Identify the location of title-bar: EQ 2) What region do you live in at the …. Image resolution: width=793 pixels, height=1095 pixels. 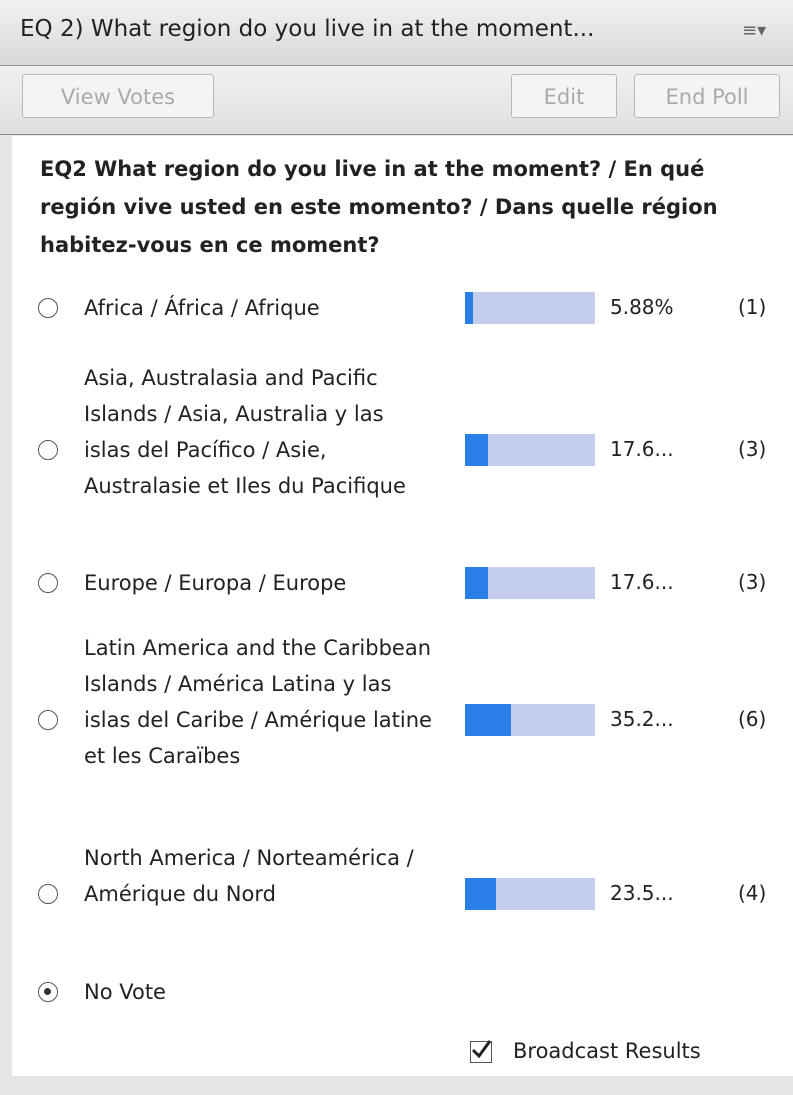
(396, 33).